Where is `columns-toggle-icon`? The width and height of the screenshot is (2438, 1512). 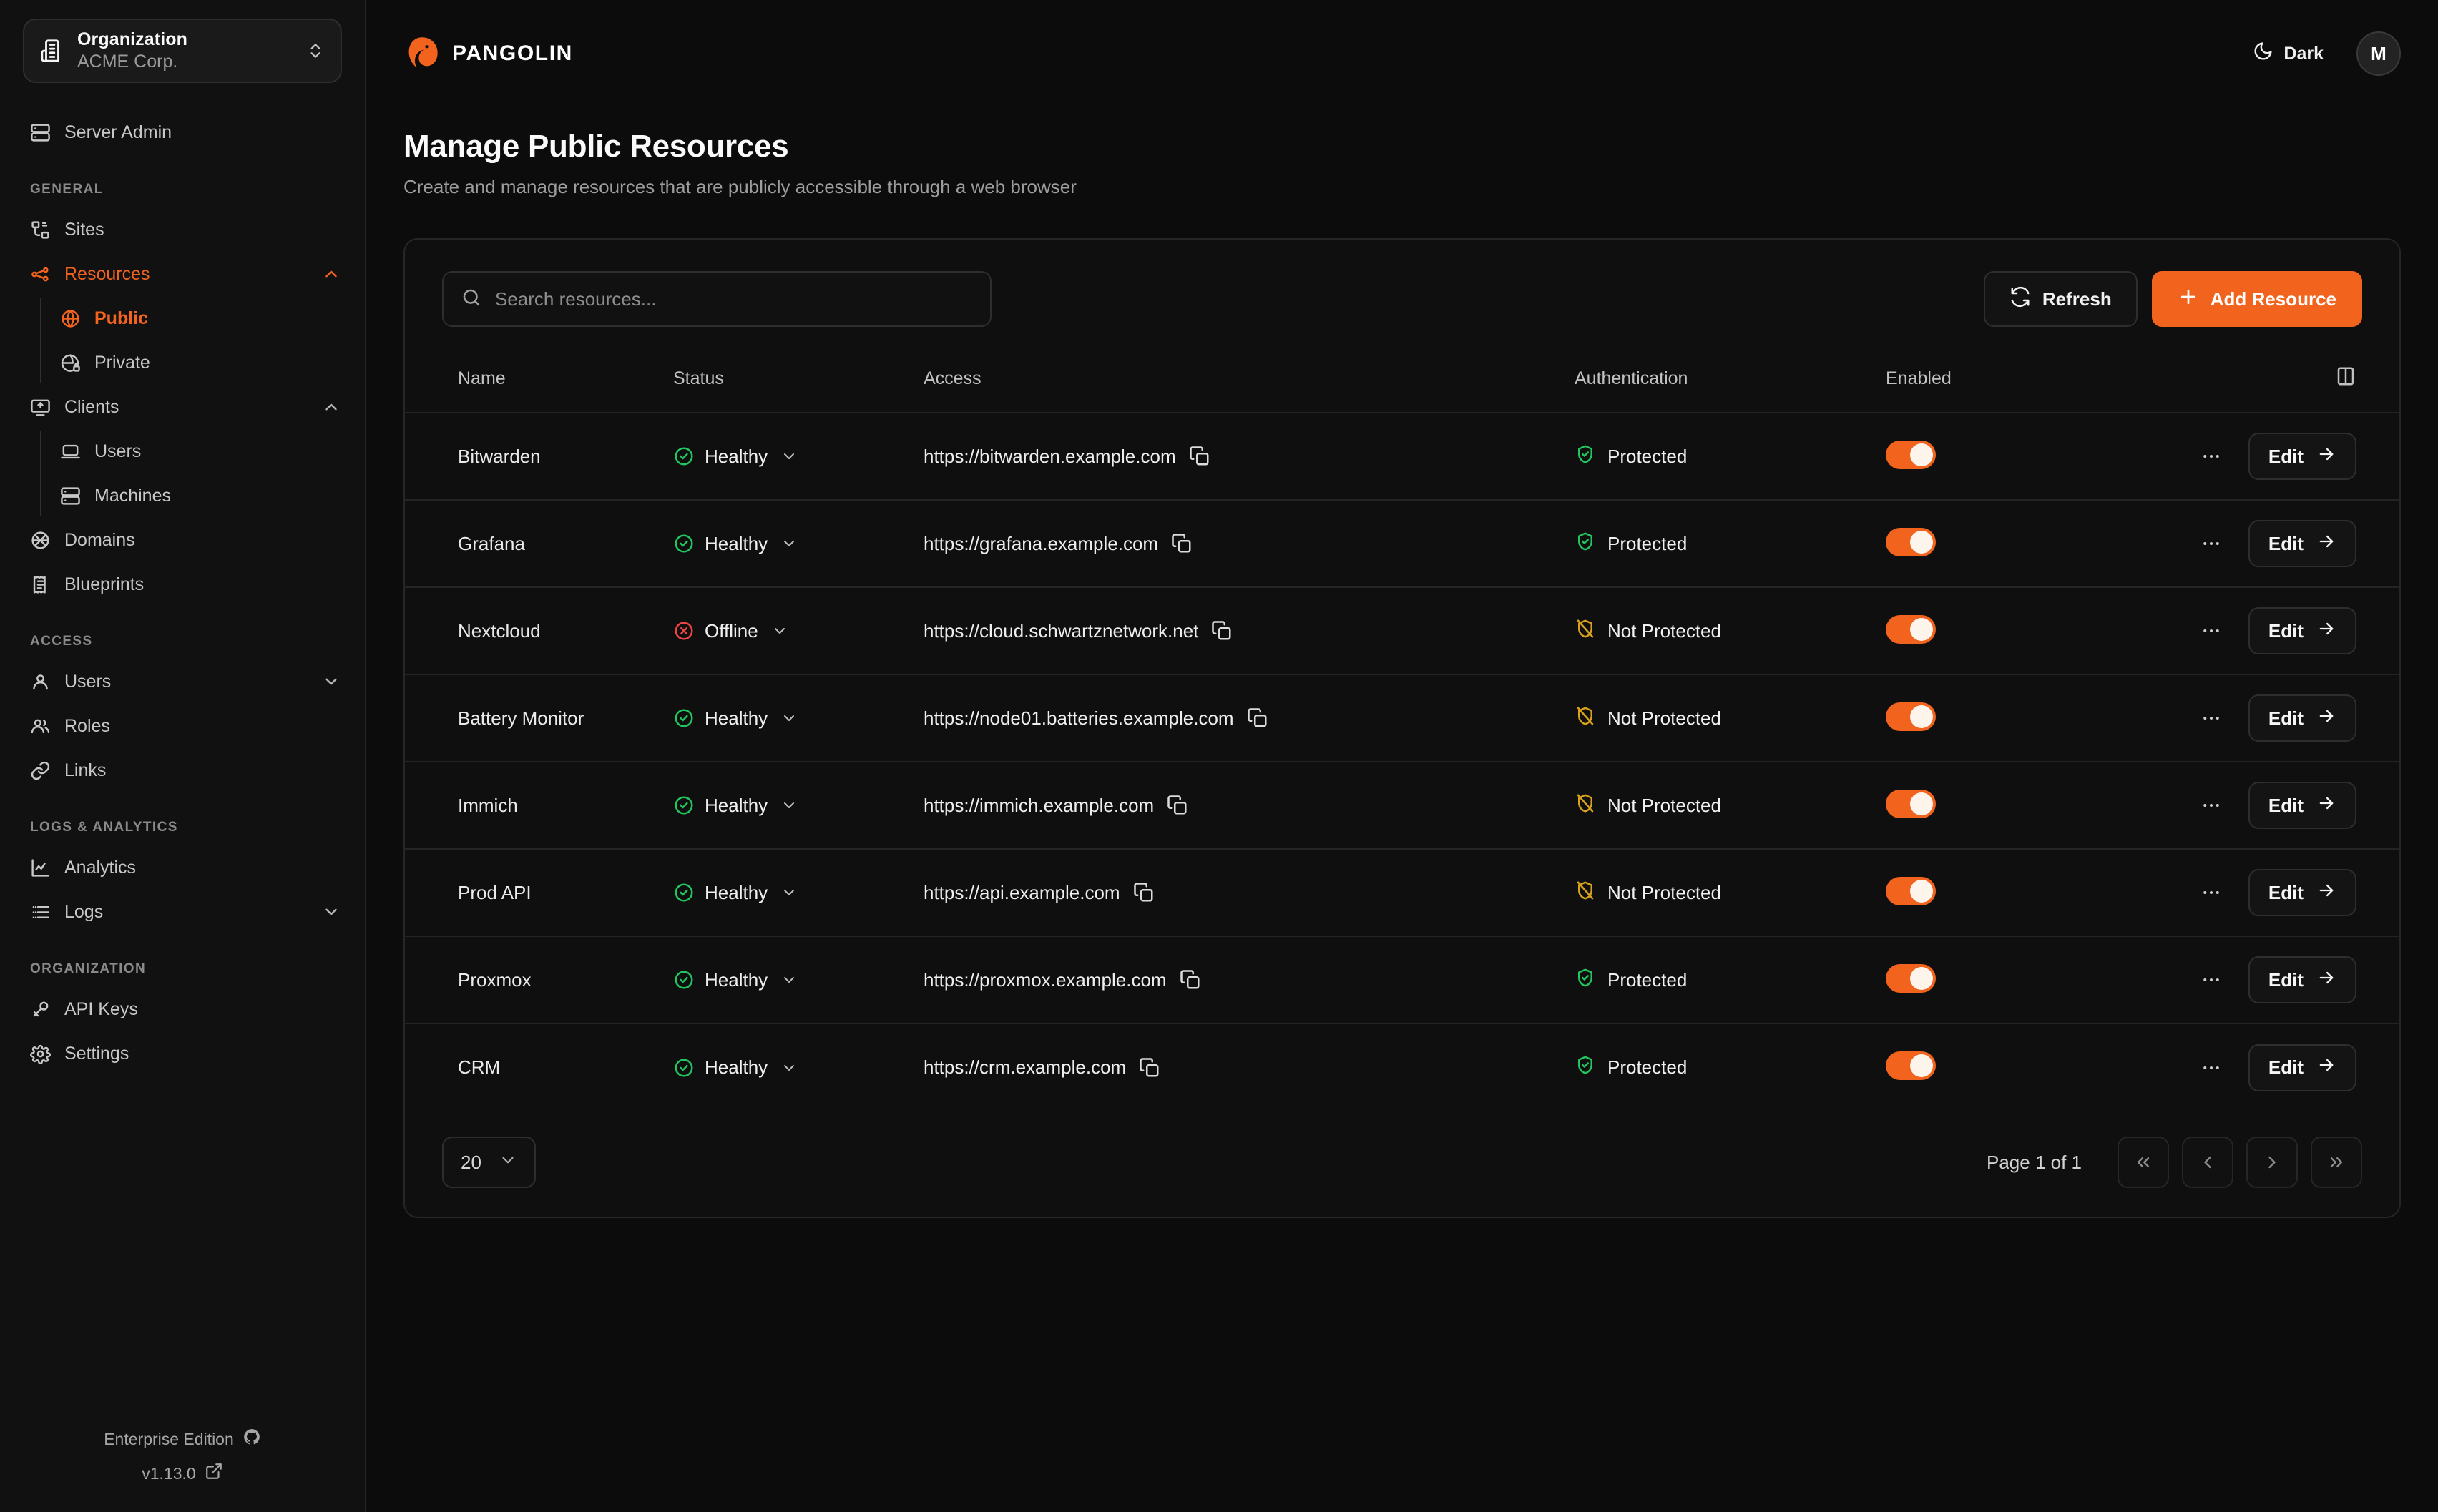
columns-toggle-icon is located at coordinates (2345, 378).